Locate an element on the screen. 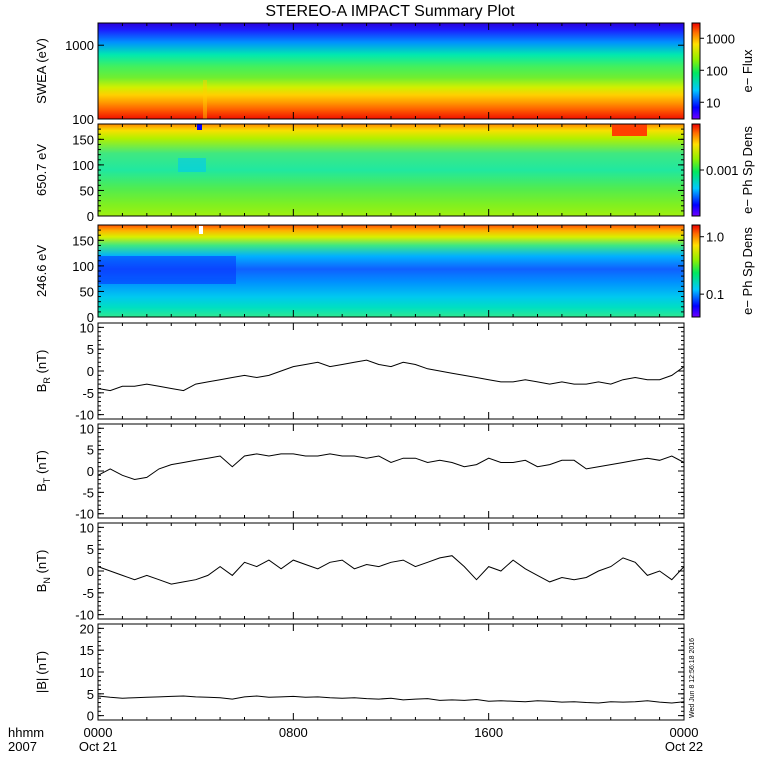  bt-ylabel: BT (nT) is located at coordinates (43, 471).